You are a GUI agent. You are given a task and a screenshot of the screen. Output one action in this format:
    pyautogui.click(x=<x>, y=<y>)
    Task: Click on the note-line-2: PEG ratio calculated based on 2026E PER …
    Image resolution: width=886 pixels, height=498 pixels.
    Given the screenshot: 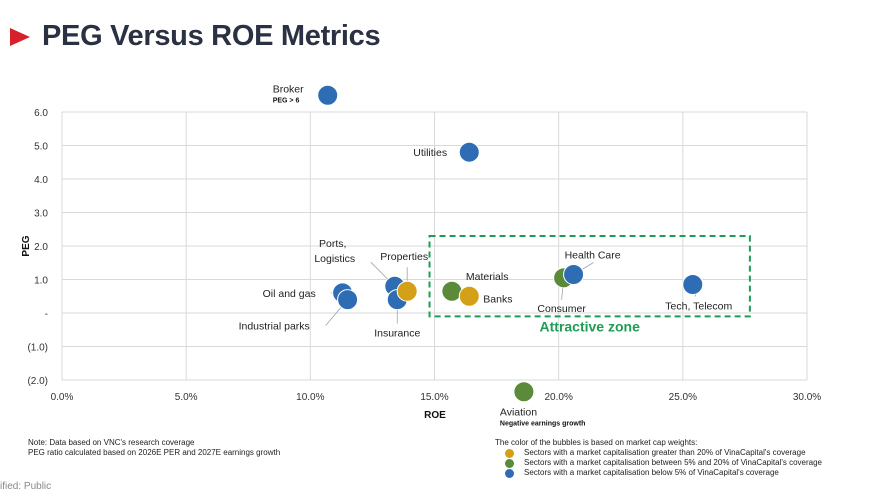 What is the action you would take?
    pyautogui.click(x=154, y=452)
    